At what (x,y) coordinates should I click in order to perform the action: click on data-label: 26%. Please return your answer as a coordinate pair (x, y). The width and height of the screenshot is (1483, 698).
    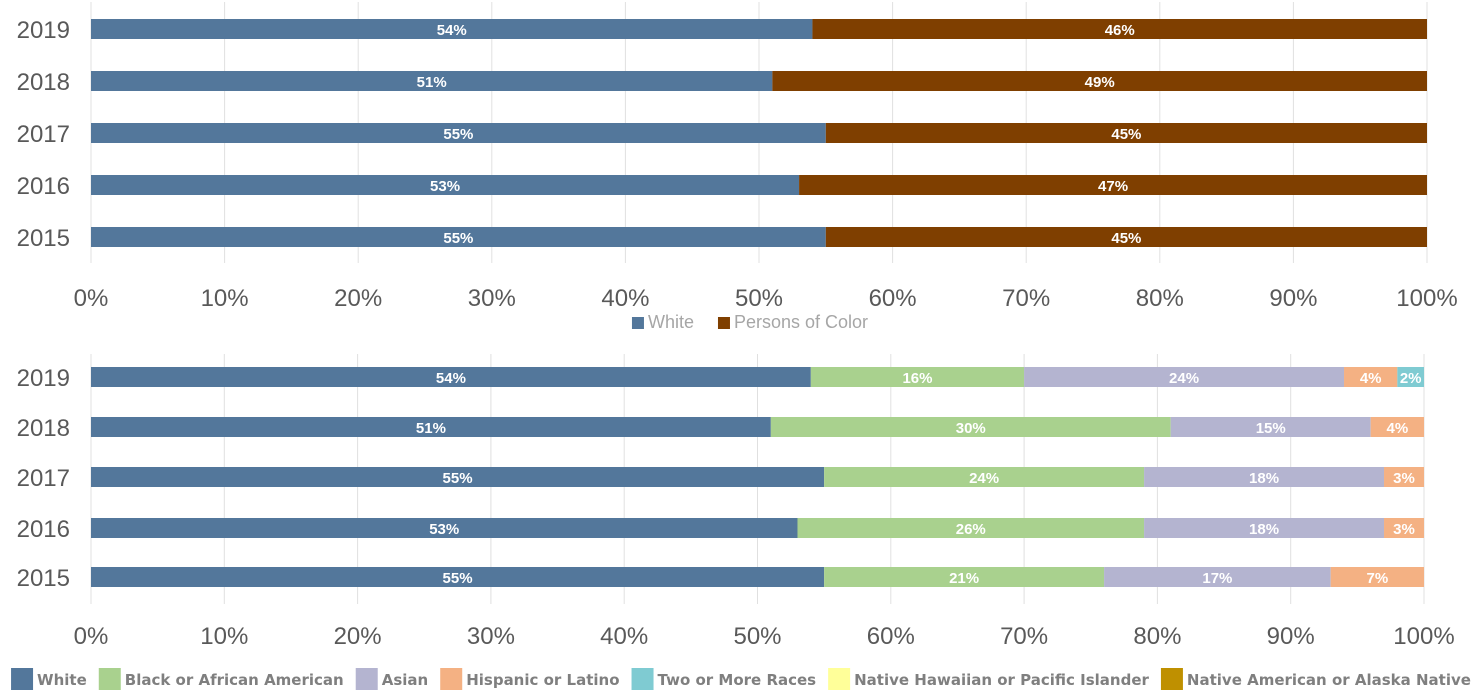
    Looking at the image, I should click on (971, 529).